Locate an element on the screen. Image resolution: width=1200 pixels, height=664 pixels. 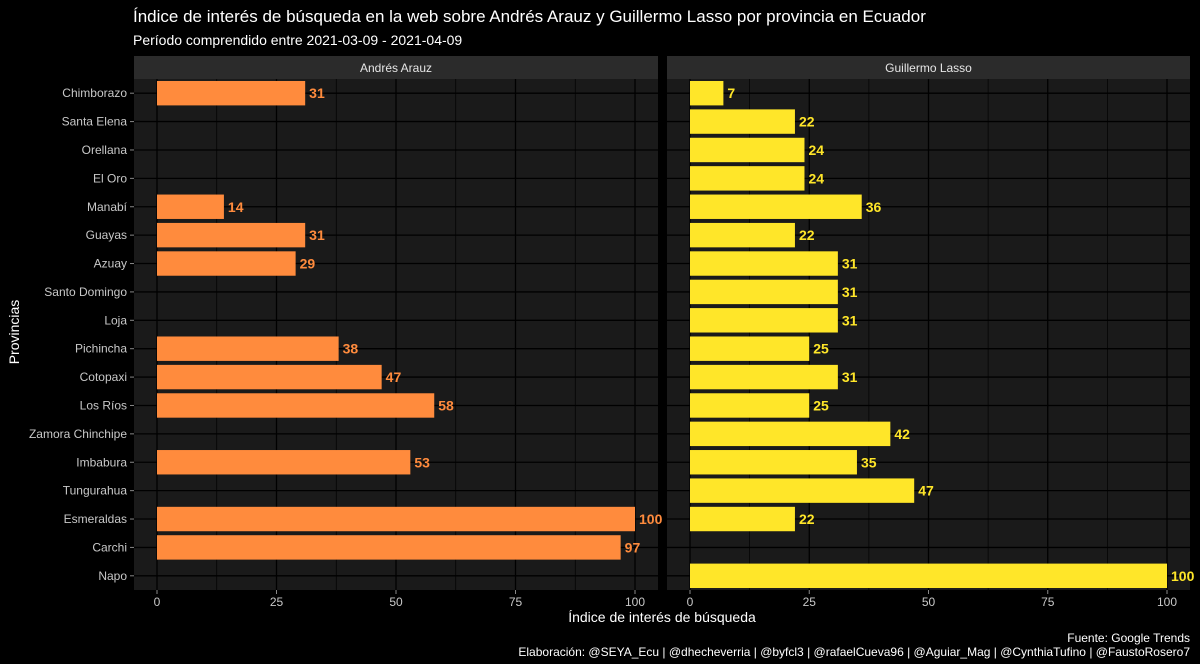
y-tick-label: Imbabura is located at coordinates (101, 462).